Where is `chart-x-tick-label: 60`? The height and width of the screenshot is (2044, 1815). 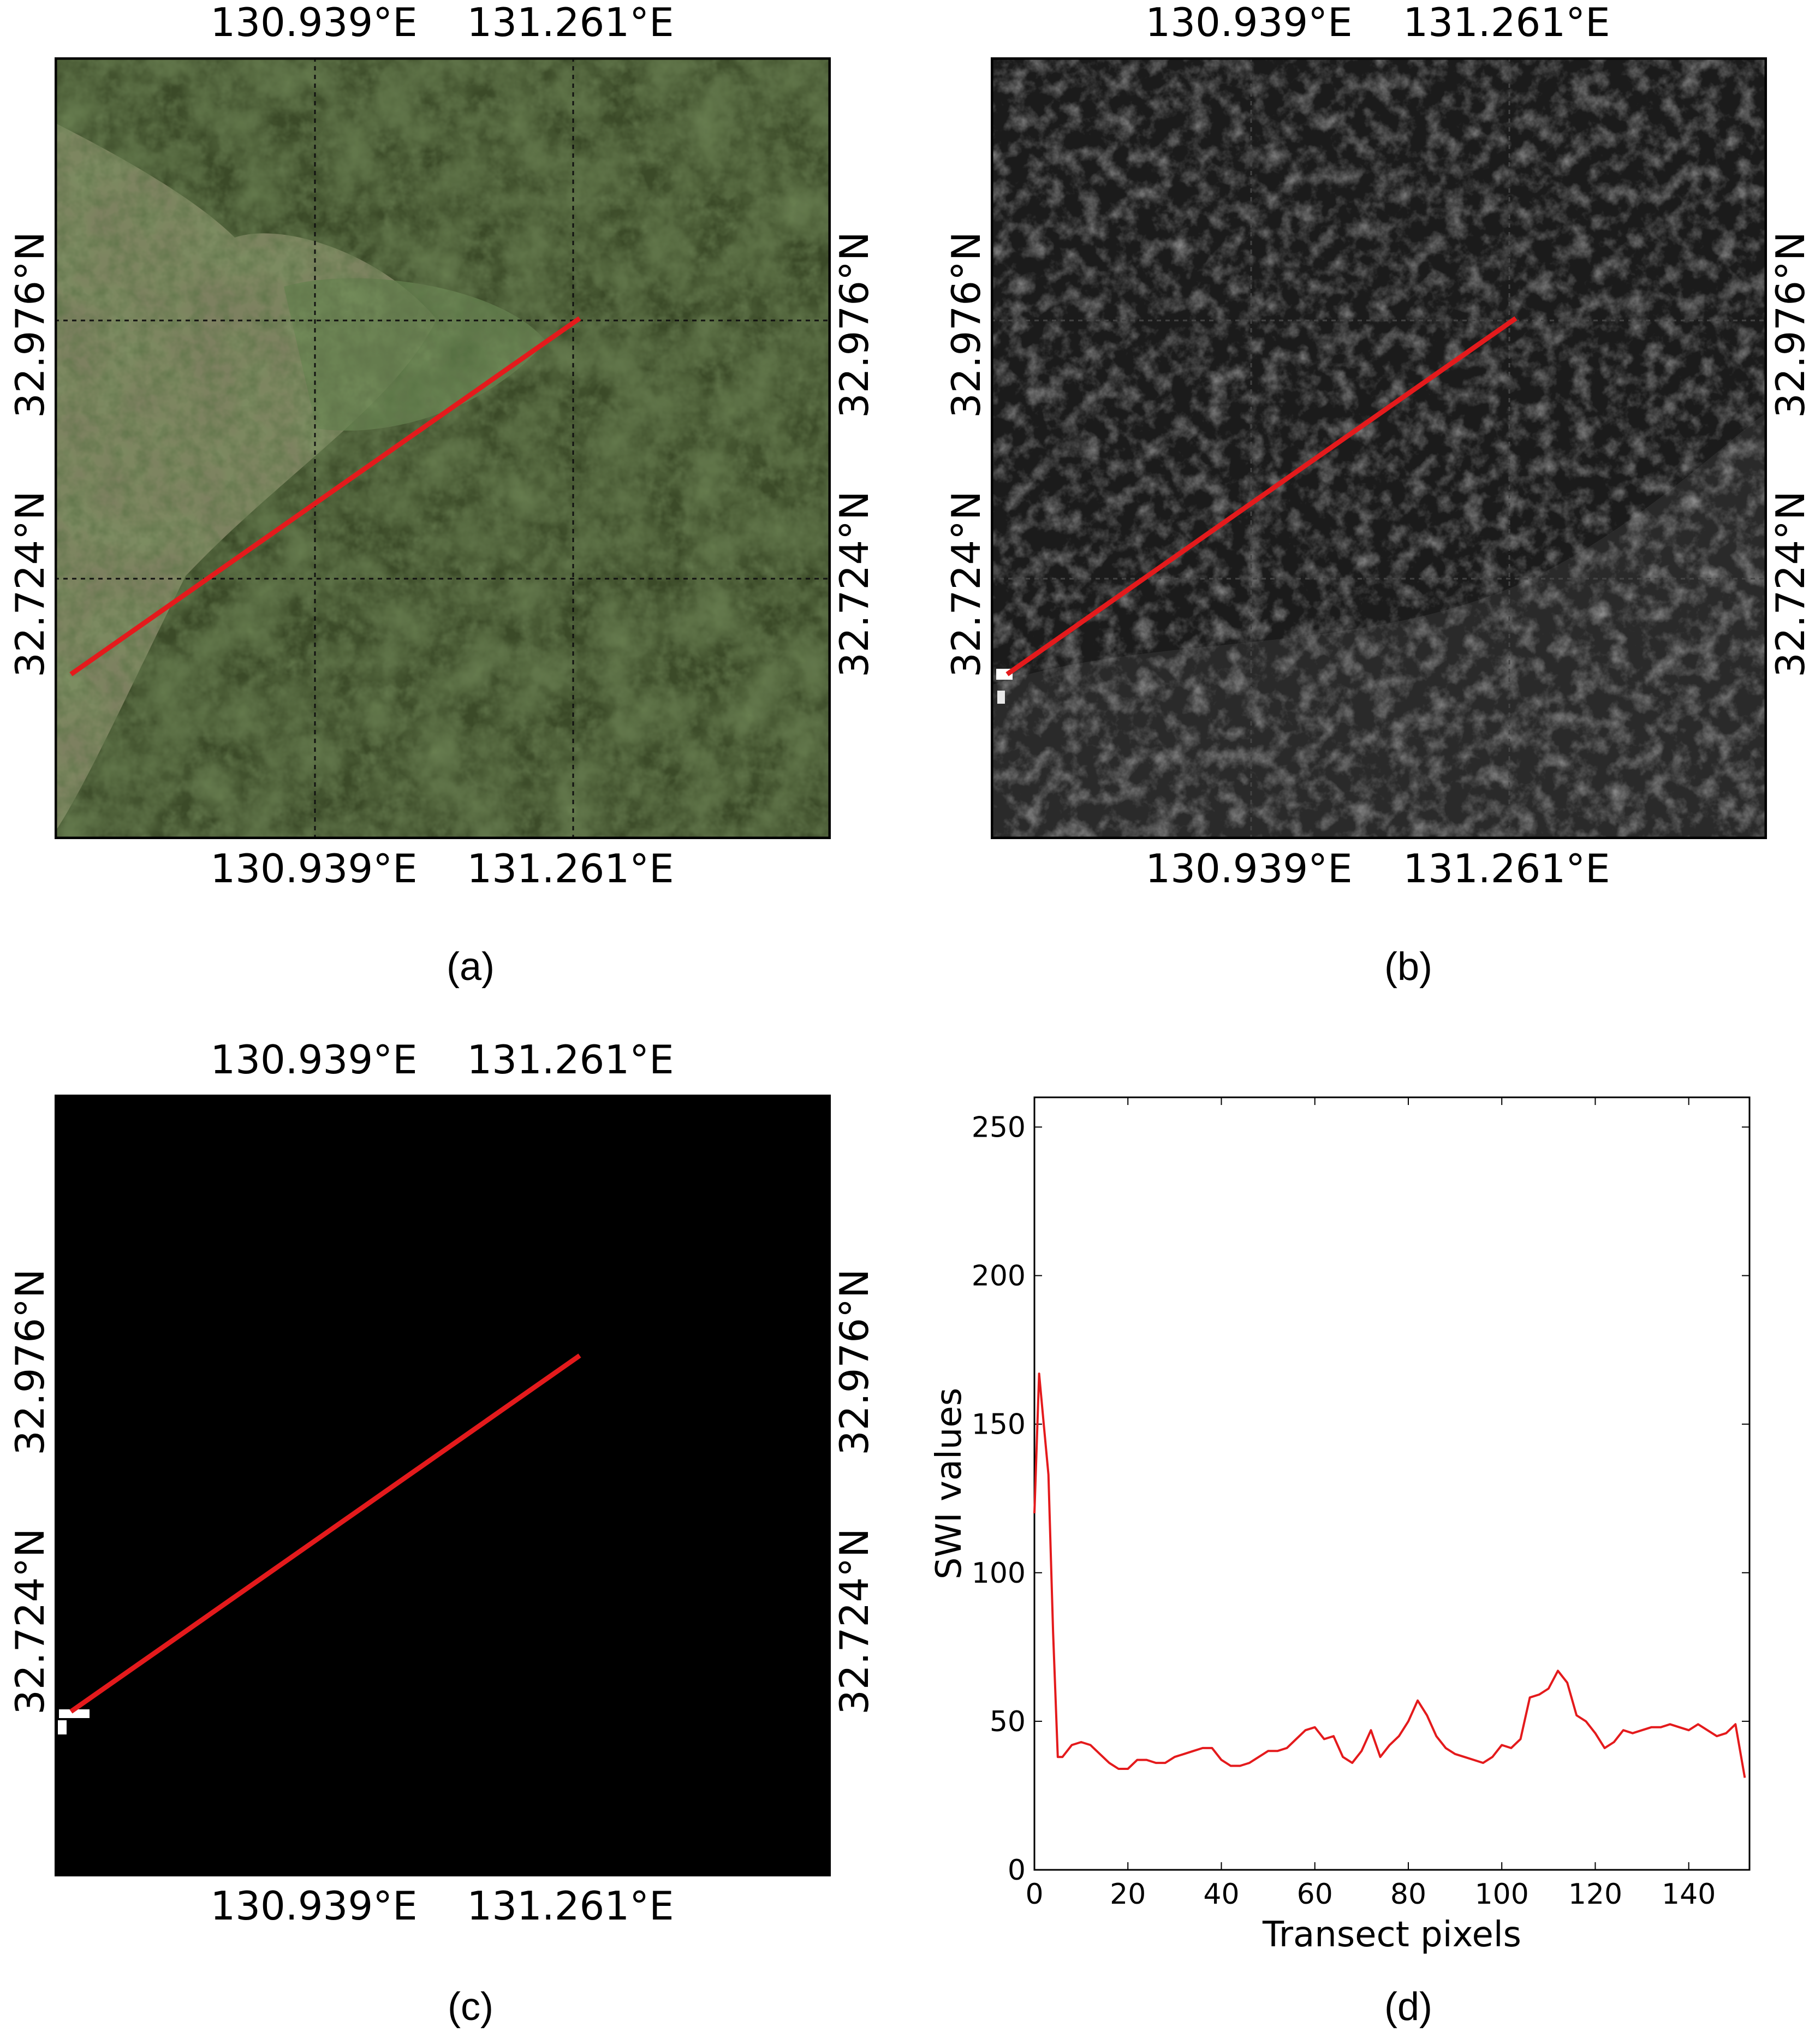
chart-x-tick-label: 60 is located at coordinates (1315, 1894).